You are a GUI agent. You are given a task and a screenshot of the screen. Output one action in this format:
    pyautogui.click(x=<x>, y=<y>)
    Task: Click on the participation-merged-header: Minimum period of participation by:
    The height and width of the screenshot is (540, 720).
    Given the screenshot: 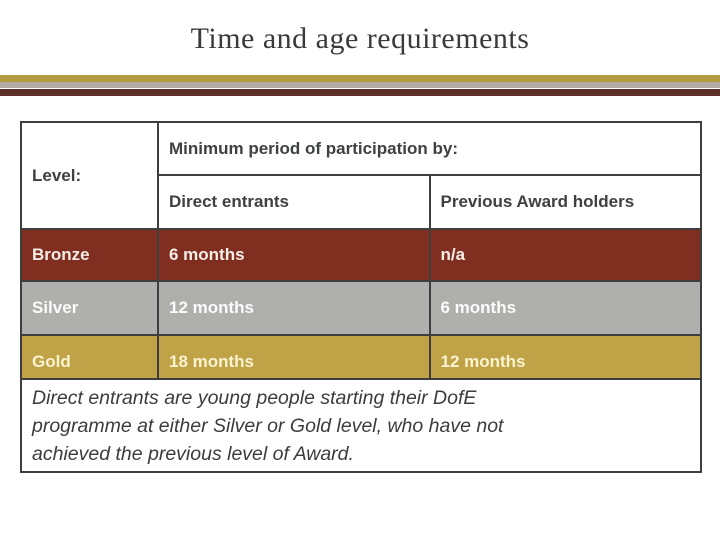 What is the action you would take?
    pyautogui.click(x=429, y=148)
    